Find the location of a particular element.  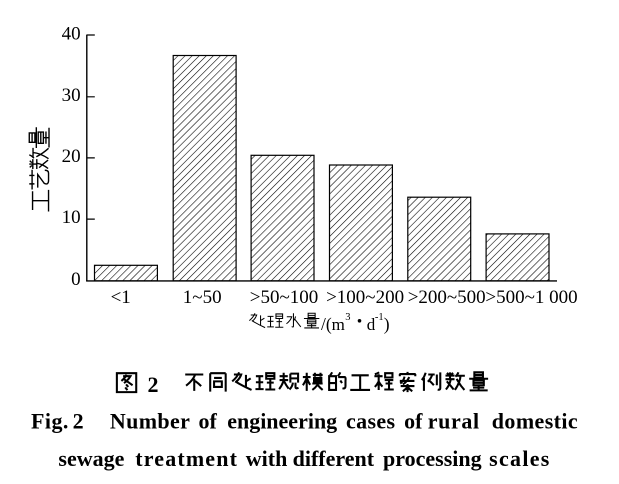

svg-text: scales is located at coordinates (520, 458).